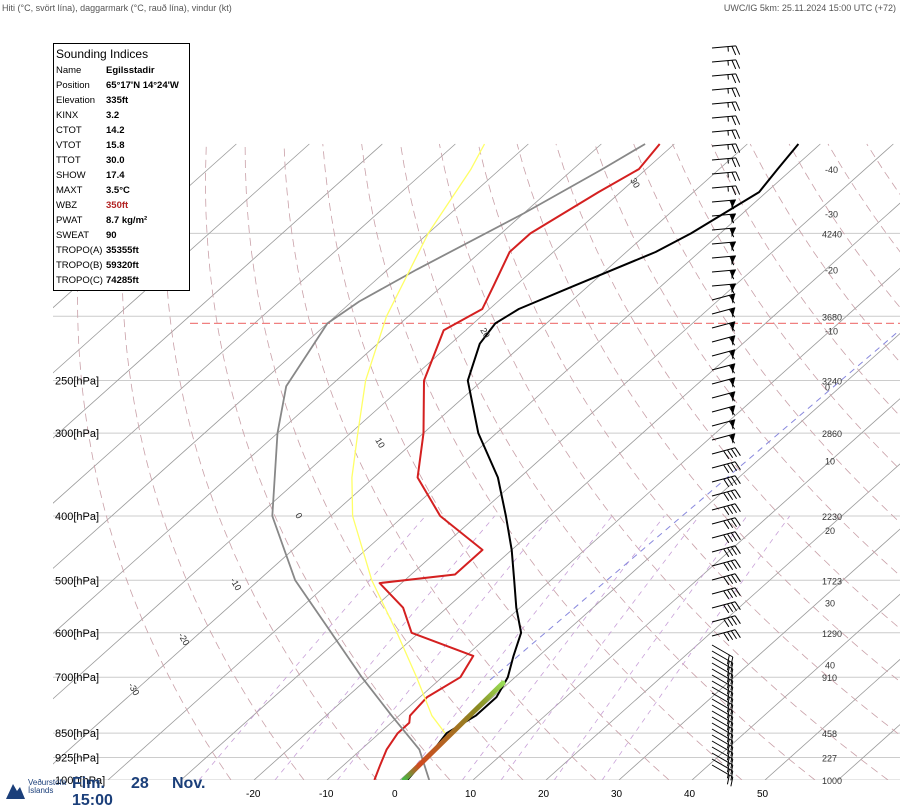 The image size is (900, 810). I want to click on indices-value: 14.2, so click(115, 130).